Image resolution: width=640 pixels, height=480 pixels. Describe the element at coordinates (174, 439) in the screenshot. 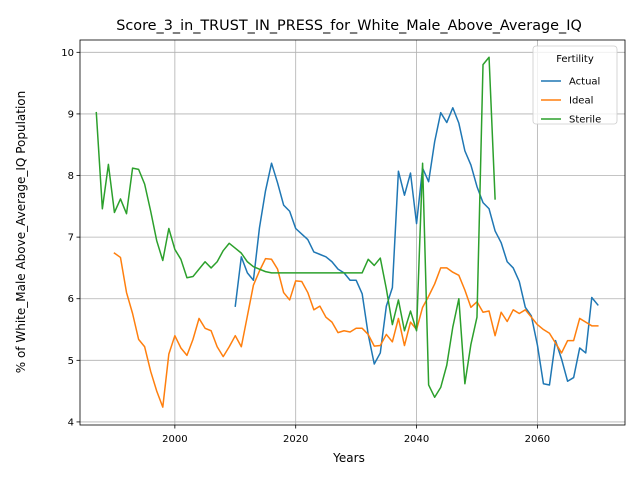

I see `x-tick-label: 2000` at that location.